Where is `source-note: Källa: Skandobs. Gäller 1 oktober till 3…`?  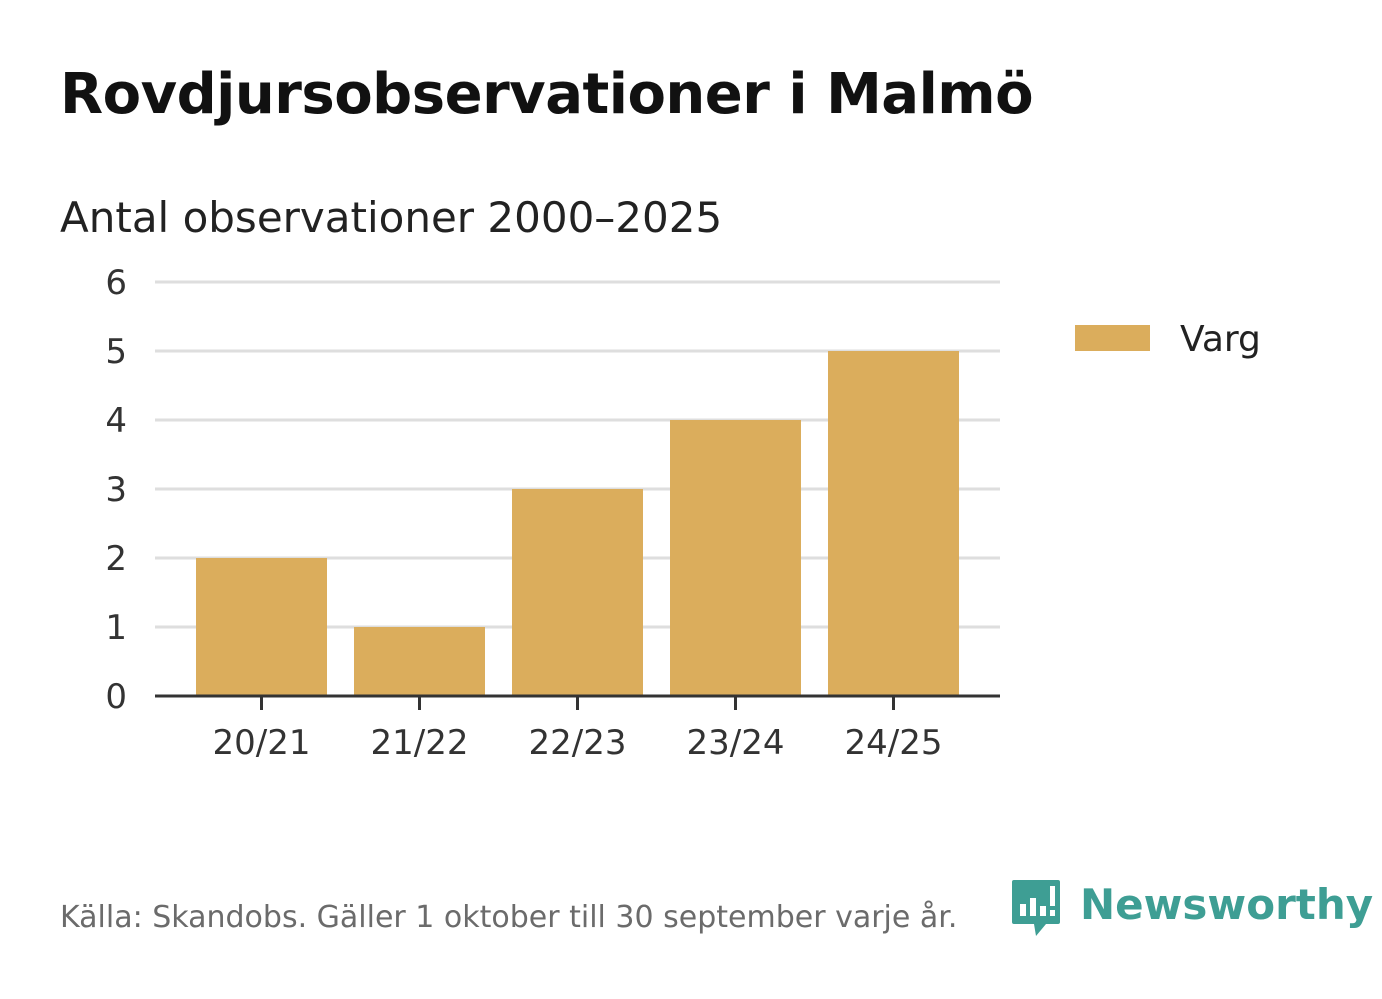 source-note: Källa: Skandobs. Gäller 1 oktober till 3… is located at coordinates (509, 917).